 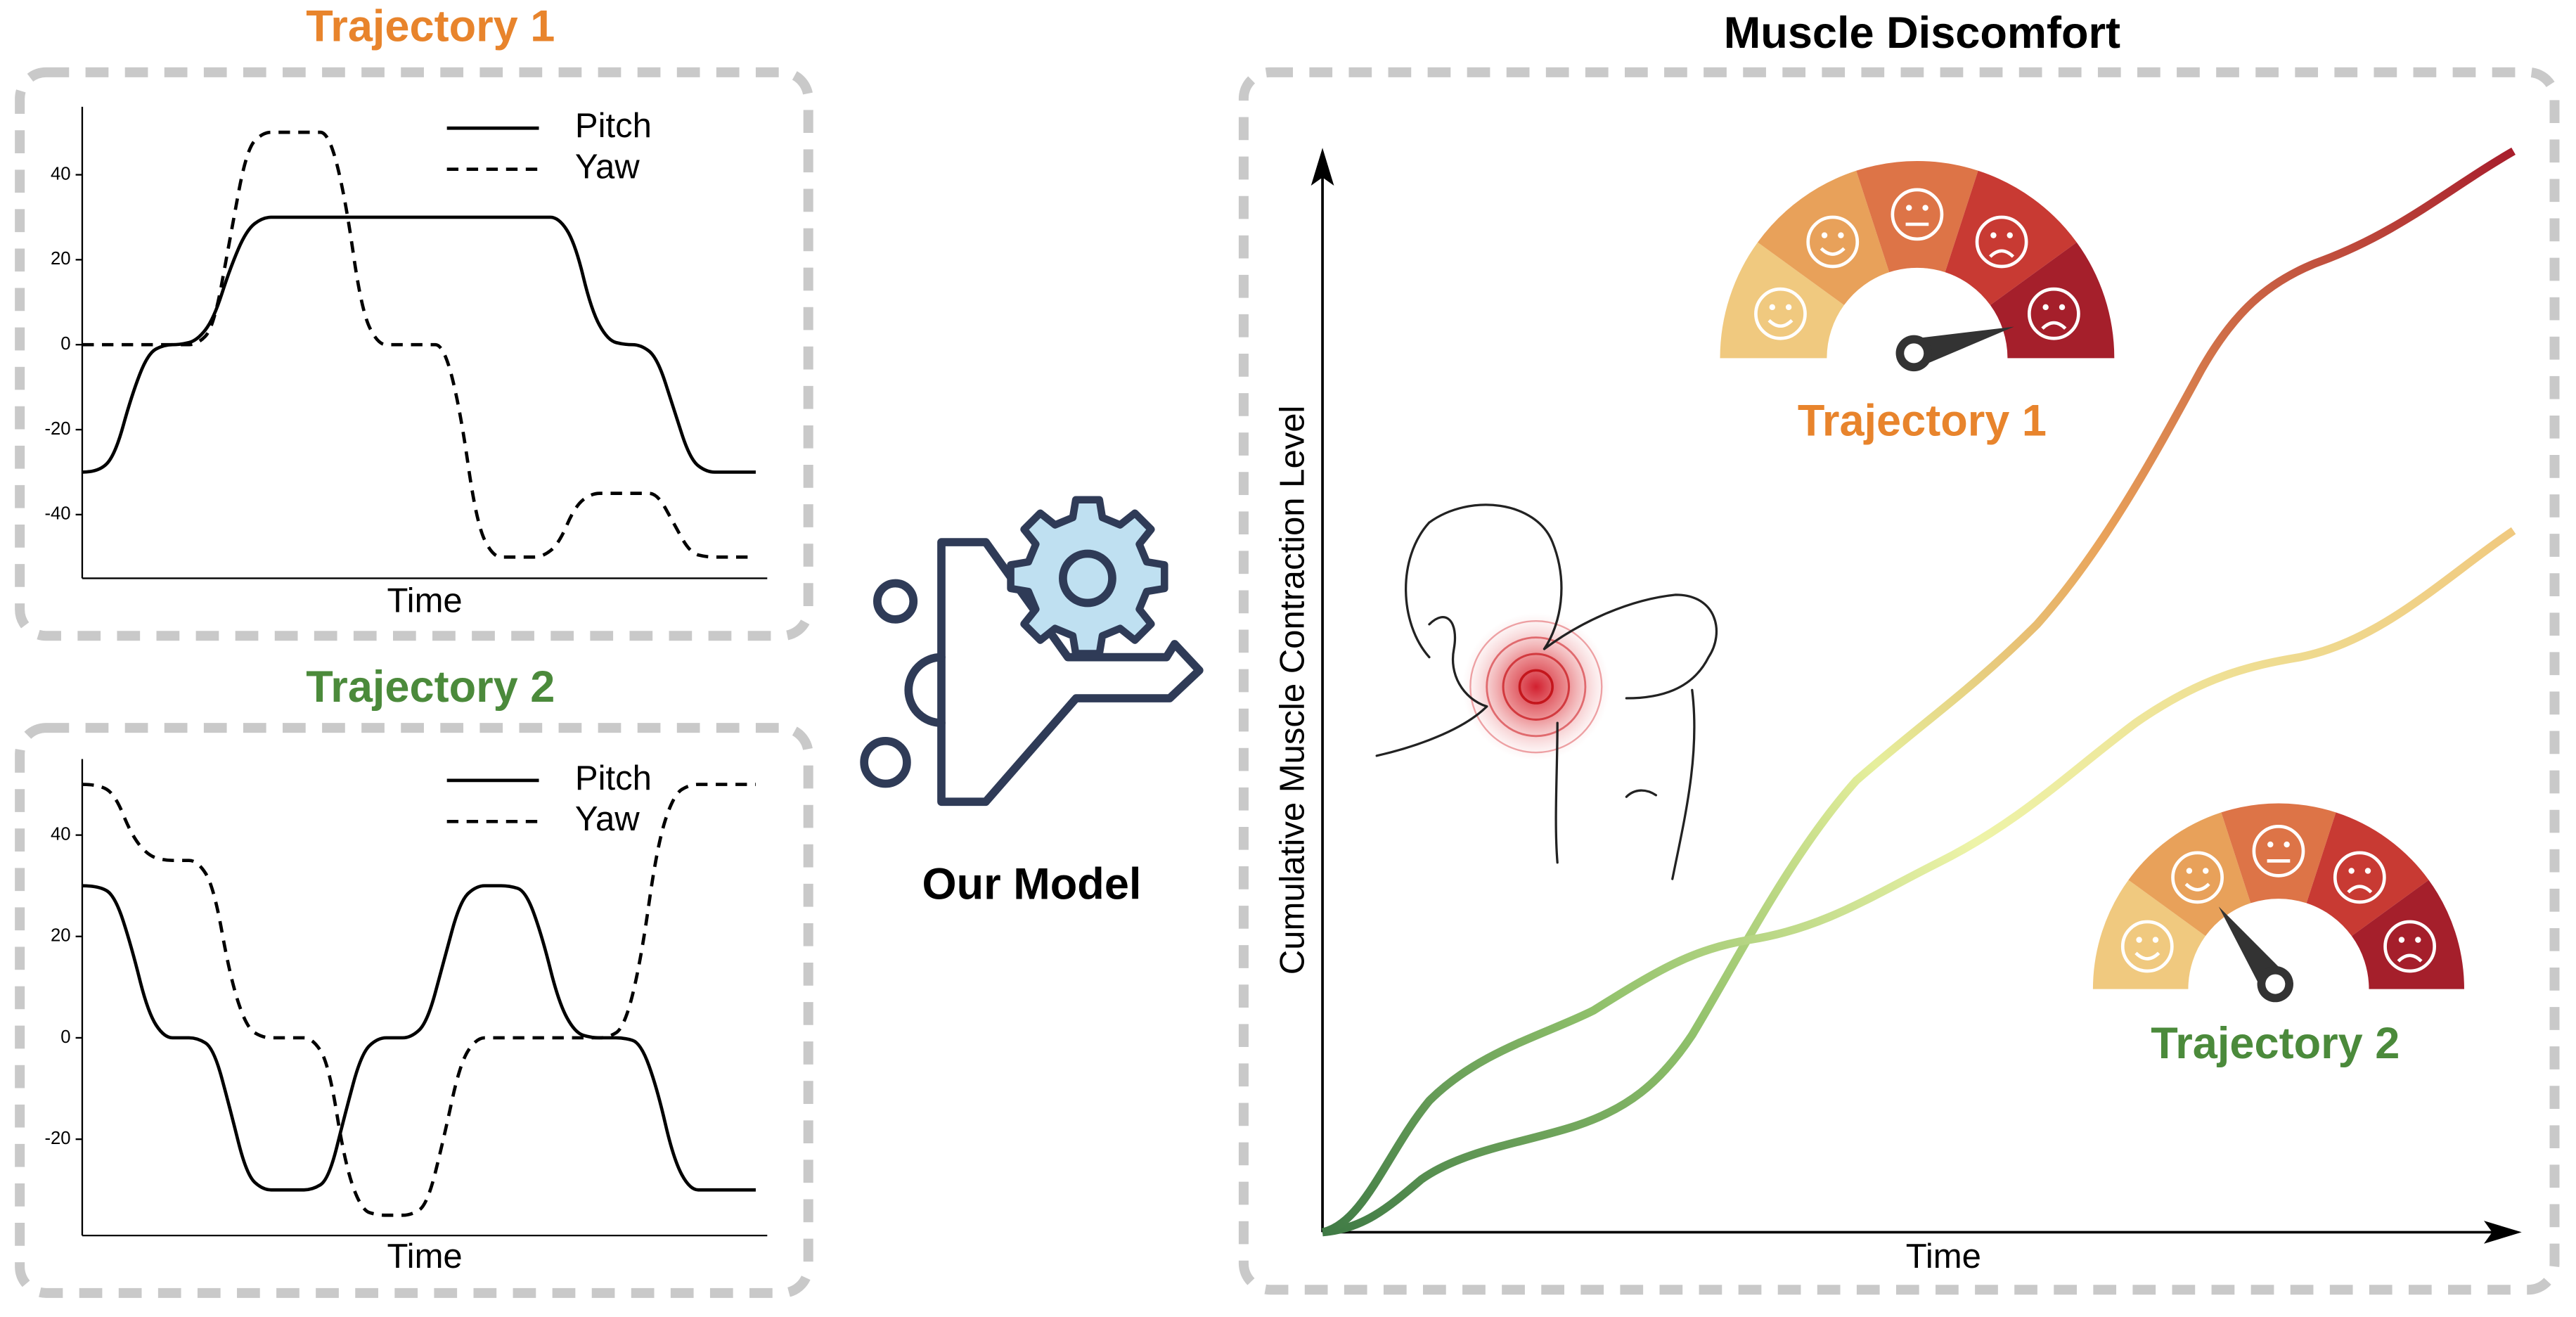 What do you see at coordinates (430, 687) in the screenshot?
I see `chart-title: Trajectory 2` at bounding box center [430, 687].